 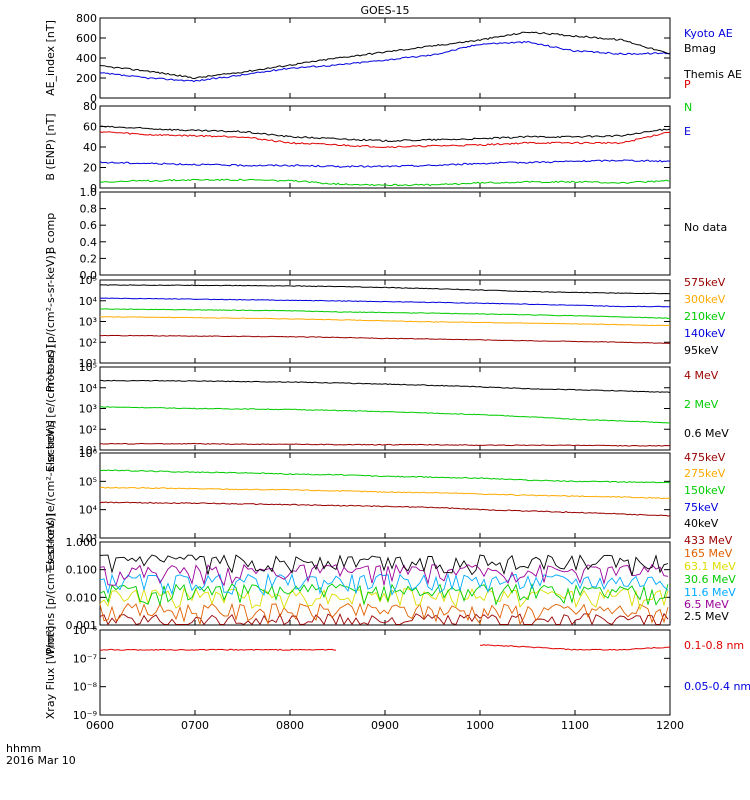 What do you see at coordinates (50, 672) in the screenshot?
I see `y-axis-label: Xray Flux [W/m²]` at bounding box center [50, 672].